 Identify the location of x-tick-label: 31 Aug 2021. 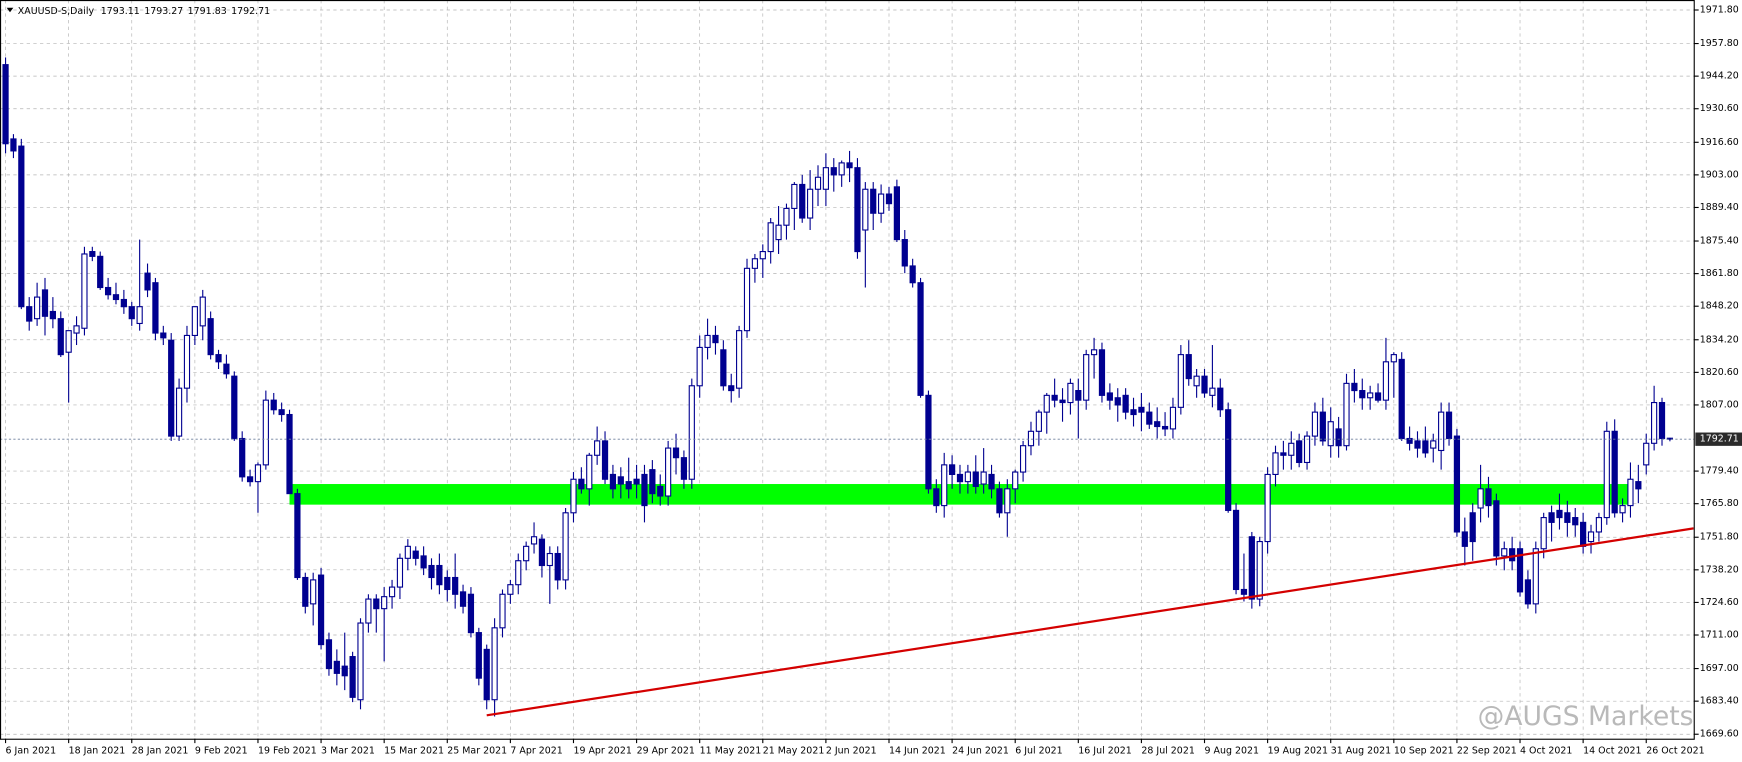
(1361, 750).